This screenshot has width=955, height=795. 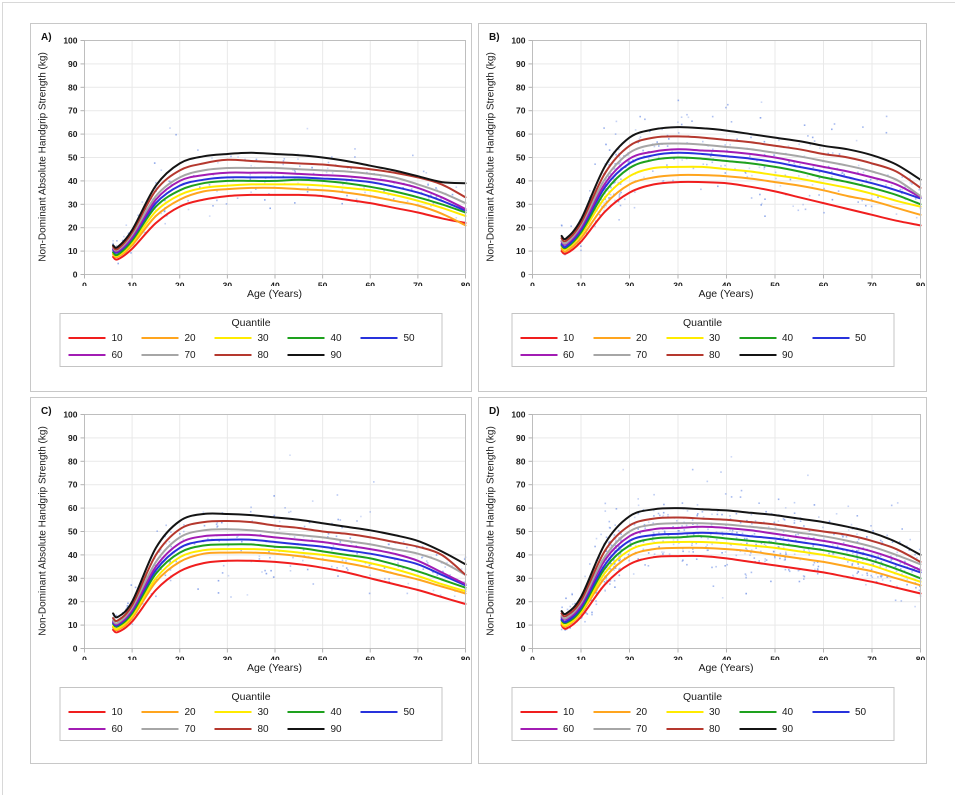 What do you see at coordinates (336, 712) in the screenshot?
I see `legend-entry-label: 40` at bounding box center [336, 712].